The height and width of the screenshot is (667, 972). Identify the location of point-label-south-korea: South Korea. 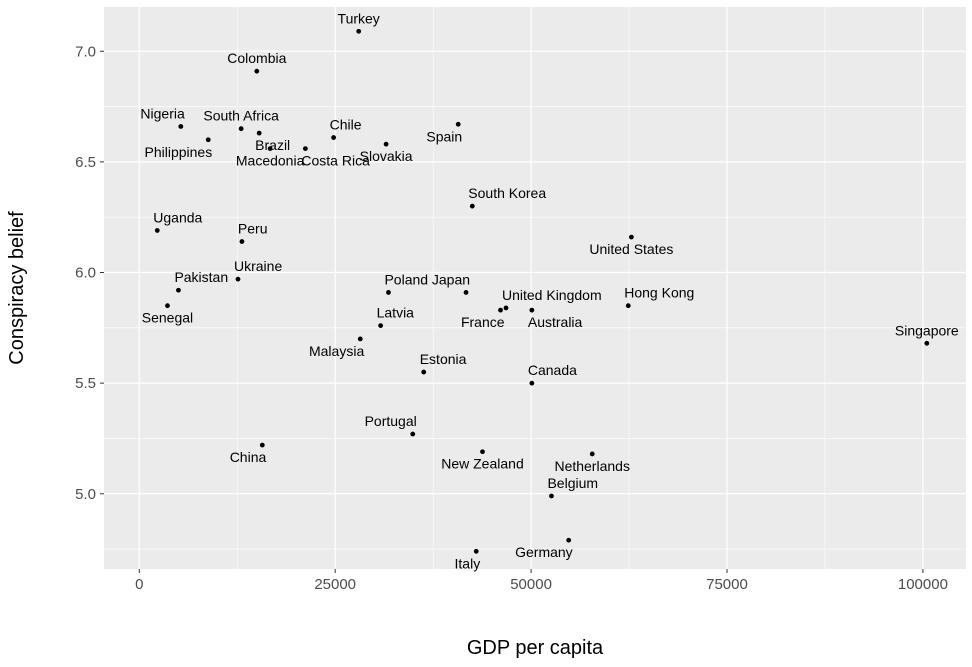
(507, 193).